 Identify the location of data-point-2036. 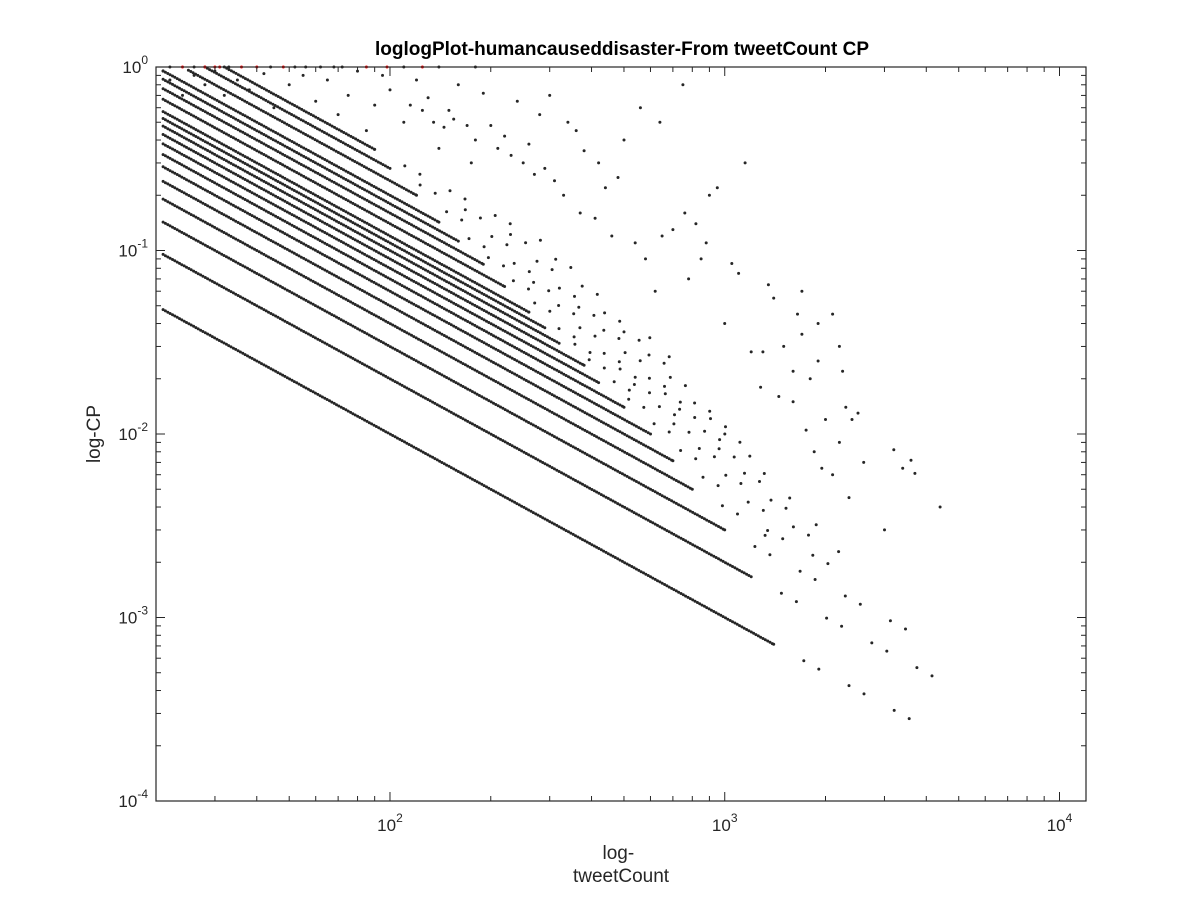
(705, 431).